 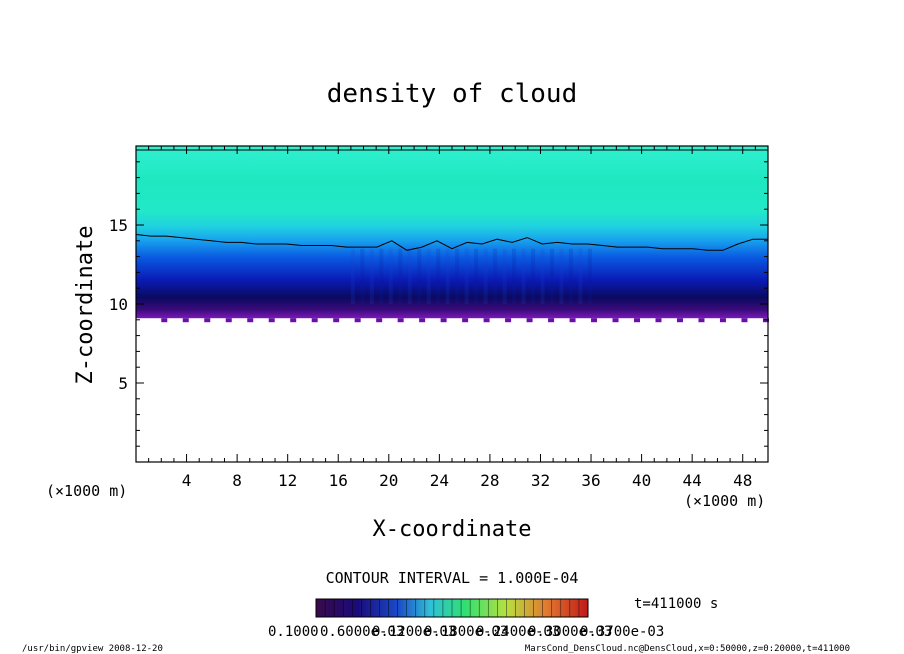 I want to click on colorbar-ticks, so click(x=452, y=608).